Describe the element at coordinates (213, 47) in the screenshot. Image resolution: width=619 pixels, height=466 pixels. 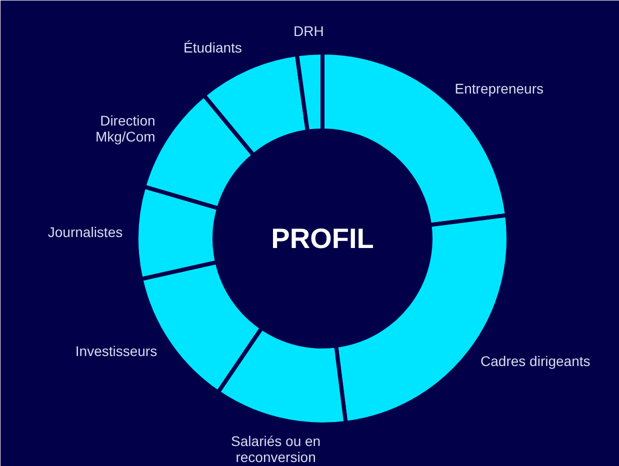
I see `slice-label: Étudiants` at that location.